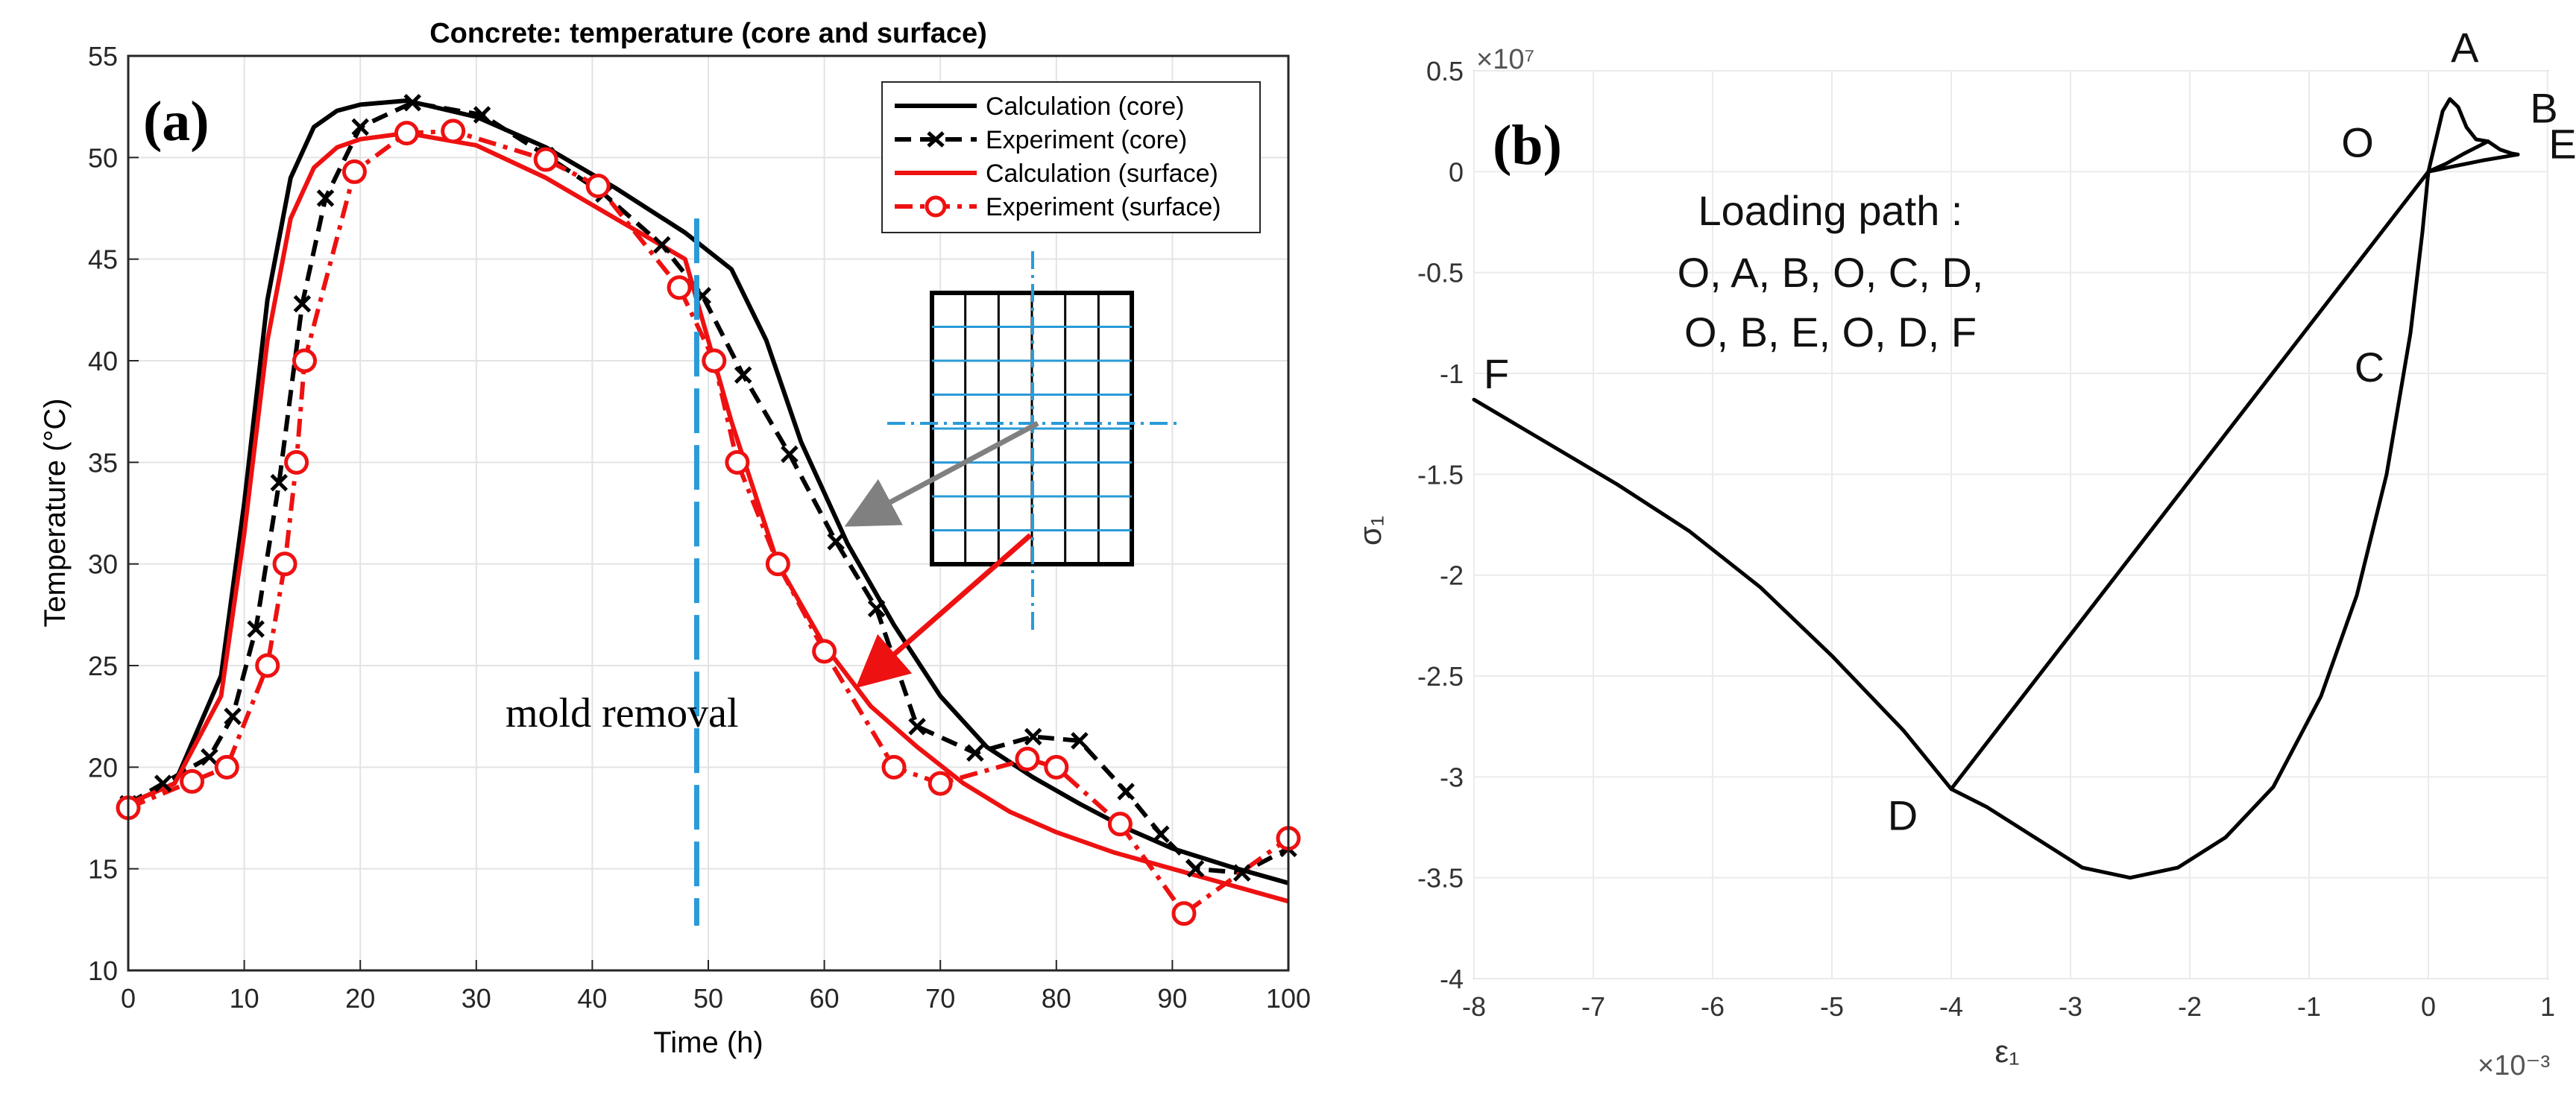  Describe the element at coordinates (1831, 272) in the screenshot. I see `loading-path-line-2: O, A, B, O, C, D,` at that location.